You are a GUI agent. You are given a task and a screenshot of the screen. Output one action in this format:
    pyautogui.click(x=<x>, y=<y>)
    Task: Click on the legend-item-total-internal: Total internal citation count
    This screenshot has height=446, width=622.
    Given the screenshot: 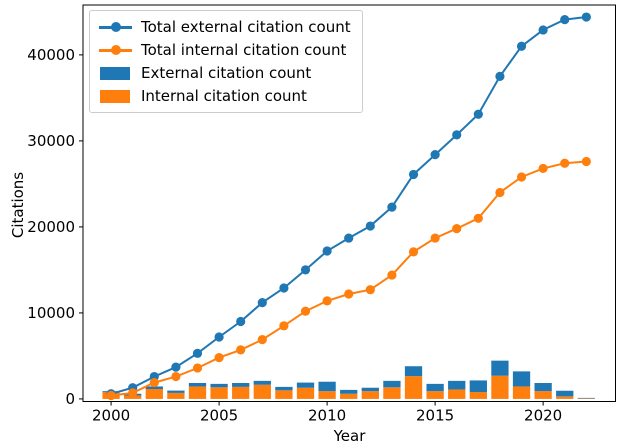 What is the action you would take?
    pyautogui.click(x=225, y=50)
    